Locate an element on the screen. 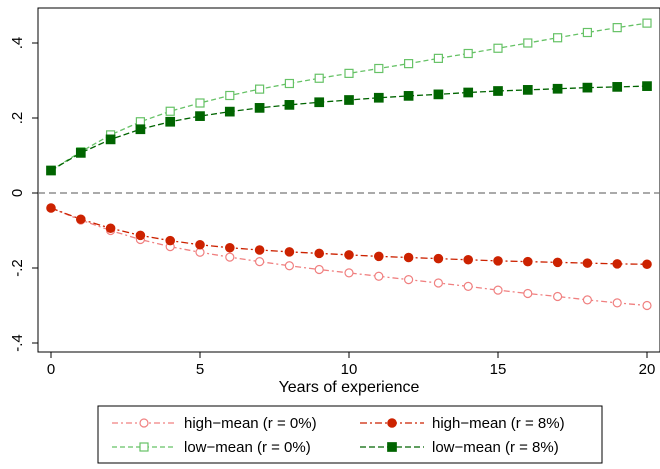 This screenshot has width=660, height=469. y-axis: -.4 -.2 0 .2 .4 is located at coordinates (23, 194).